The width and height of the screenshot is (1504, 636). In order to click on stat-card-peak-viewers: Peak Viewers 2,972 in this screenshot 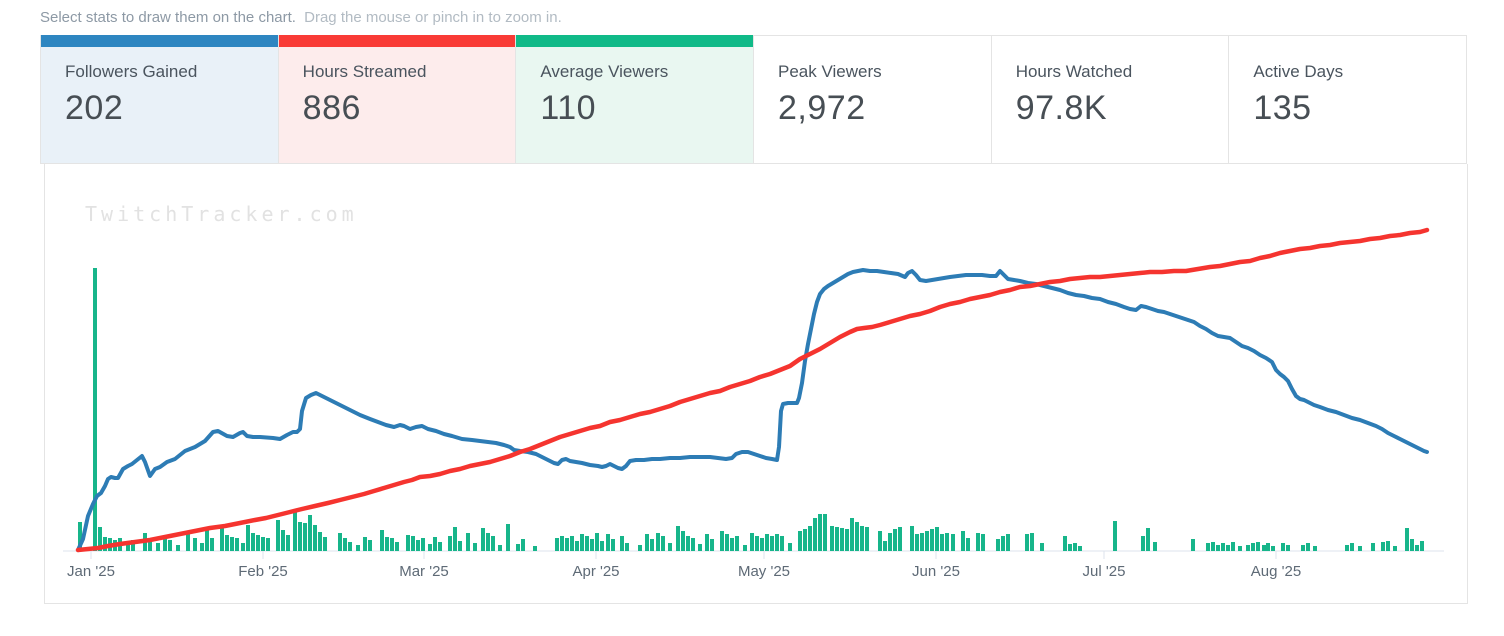, I will do `click(873, 99)`.